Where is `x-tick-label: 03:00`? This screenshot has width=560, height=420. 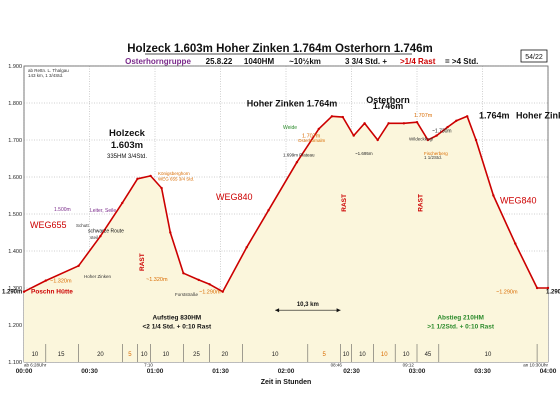 x-tick-label: 03:00 is located at coordinates (417, 371).